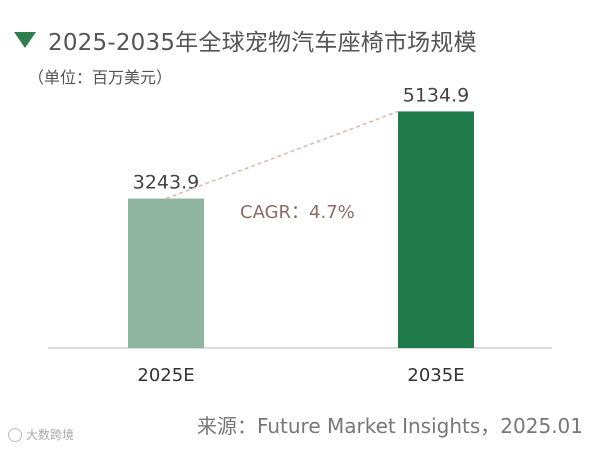  What do you see at coordinates (165, 375) in the screenshot?
I see `category-label-2025E: 2025E` at bounding box center [165, 375].